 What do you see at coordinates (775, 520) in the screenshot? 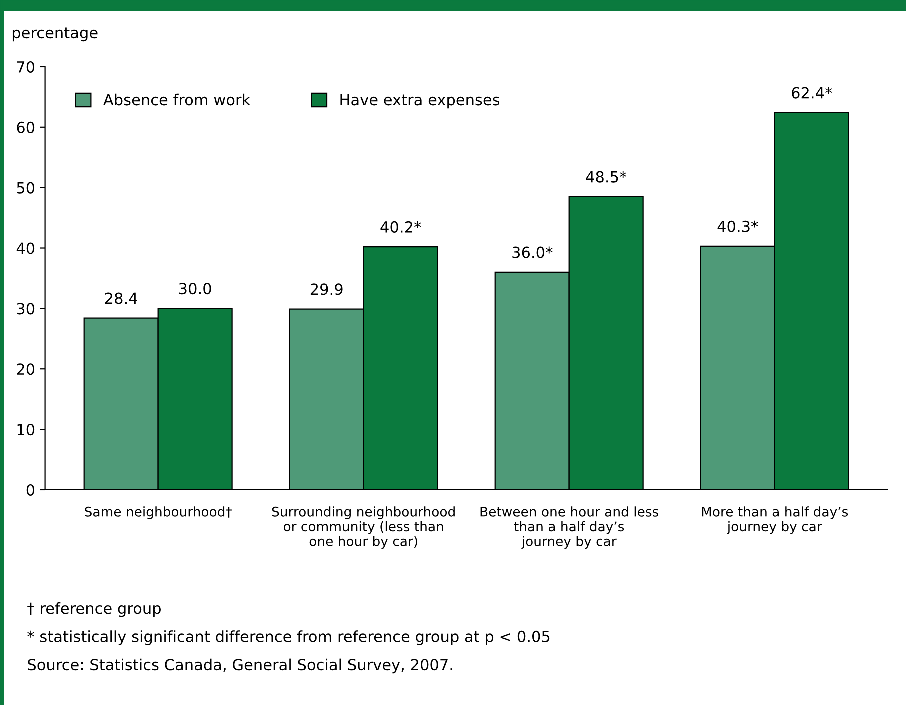
I see `x-tick-label: More than a half day’s journey by car` at bounding box center [775, 520].